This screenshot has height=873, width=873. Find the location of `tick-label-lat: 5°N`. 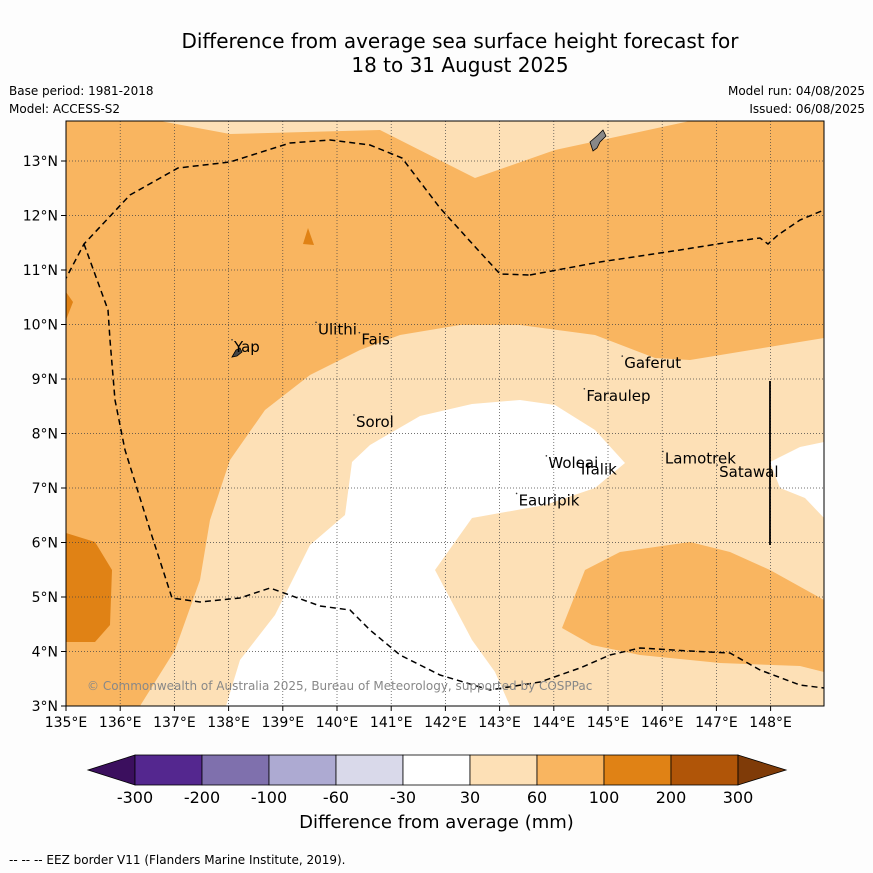

tick-label-lat: 5°N is located at coordinates (45, 598).